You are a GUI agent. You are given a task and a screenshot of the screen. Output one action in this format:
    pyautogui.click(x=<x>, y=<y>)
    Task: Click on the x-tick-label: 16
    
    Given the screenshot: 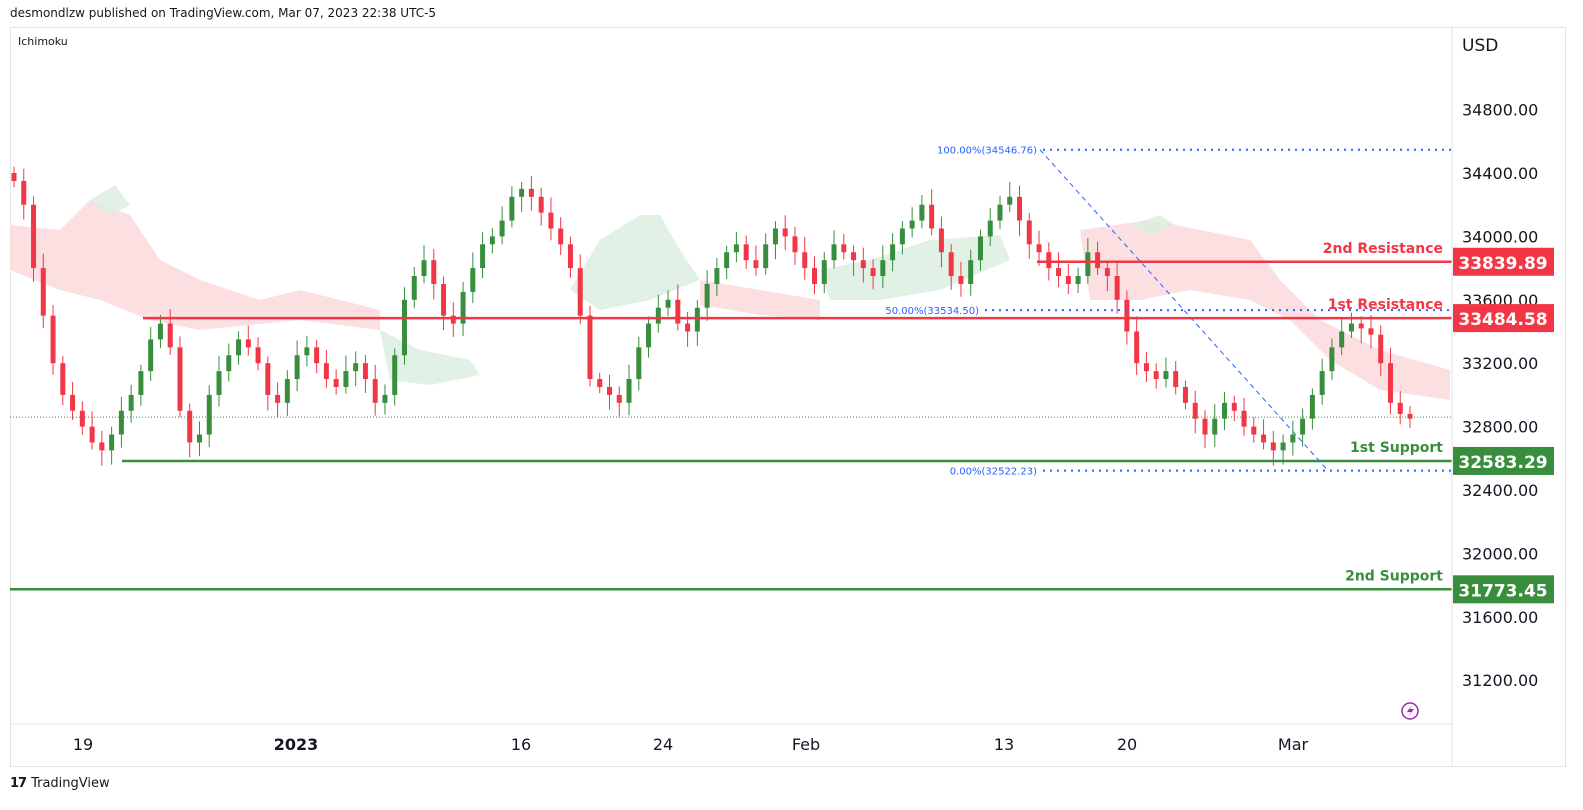 What is the action you would take?
    pyautogui.click(x=521, y=744)
    